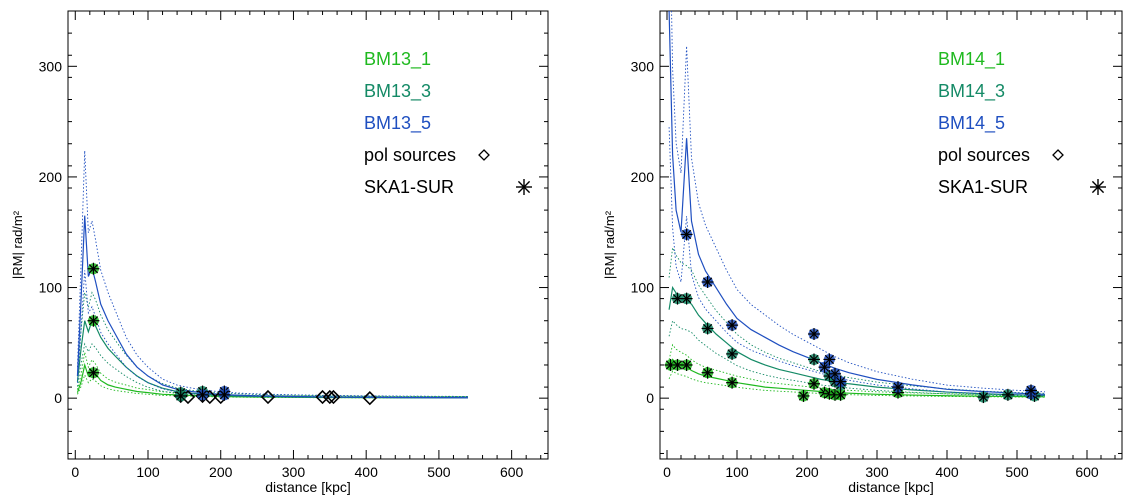 The width and height of the screenshot is (1132, 502). Describe the element at coordinates (397, 59) in the screenshot. I see `legend-entry: BM13_1` at that location.